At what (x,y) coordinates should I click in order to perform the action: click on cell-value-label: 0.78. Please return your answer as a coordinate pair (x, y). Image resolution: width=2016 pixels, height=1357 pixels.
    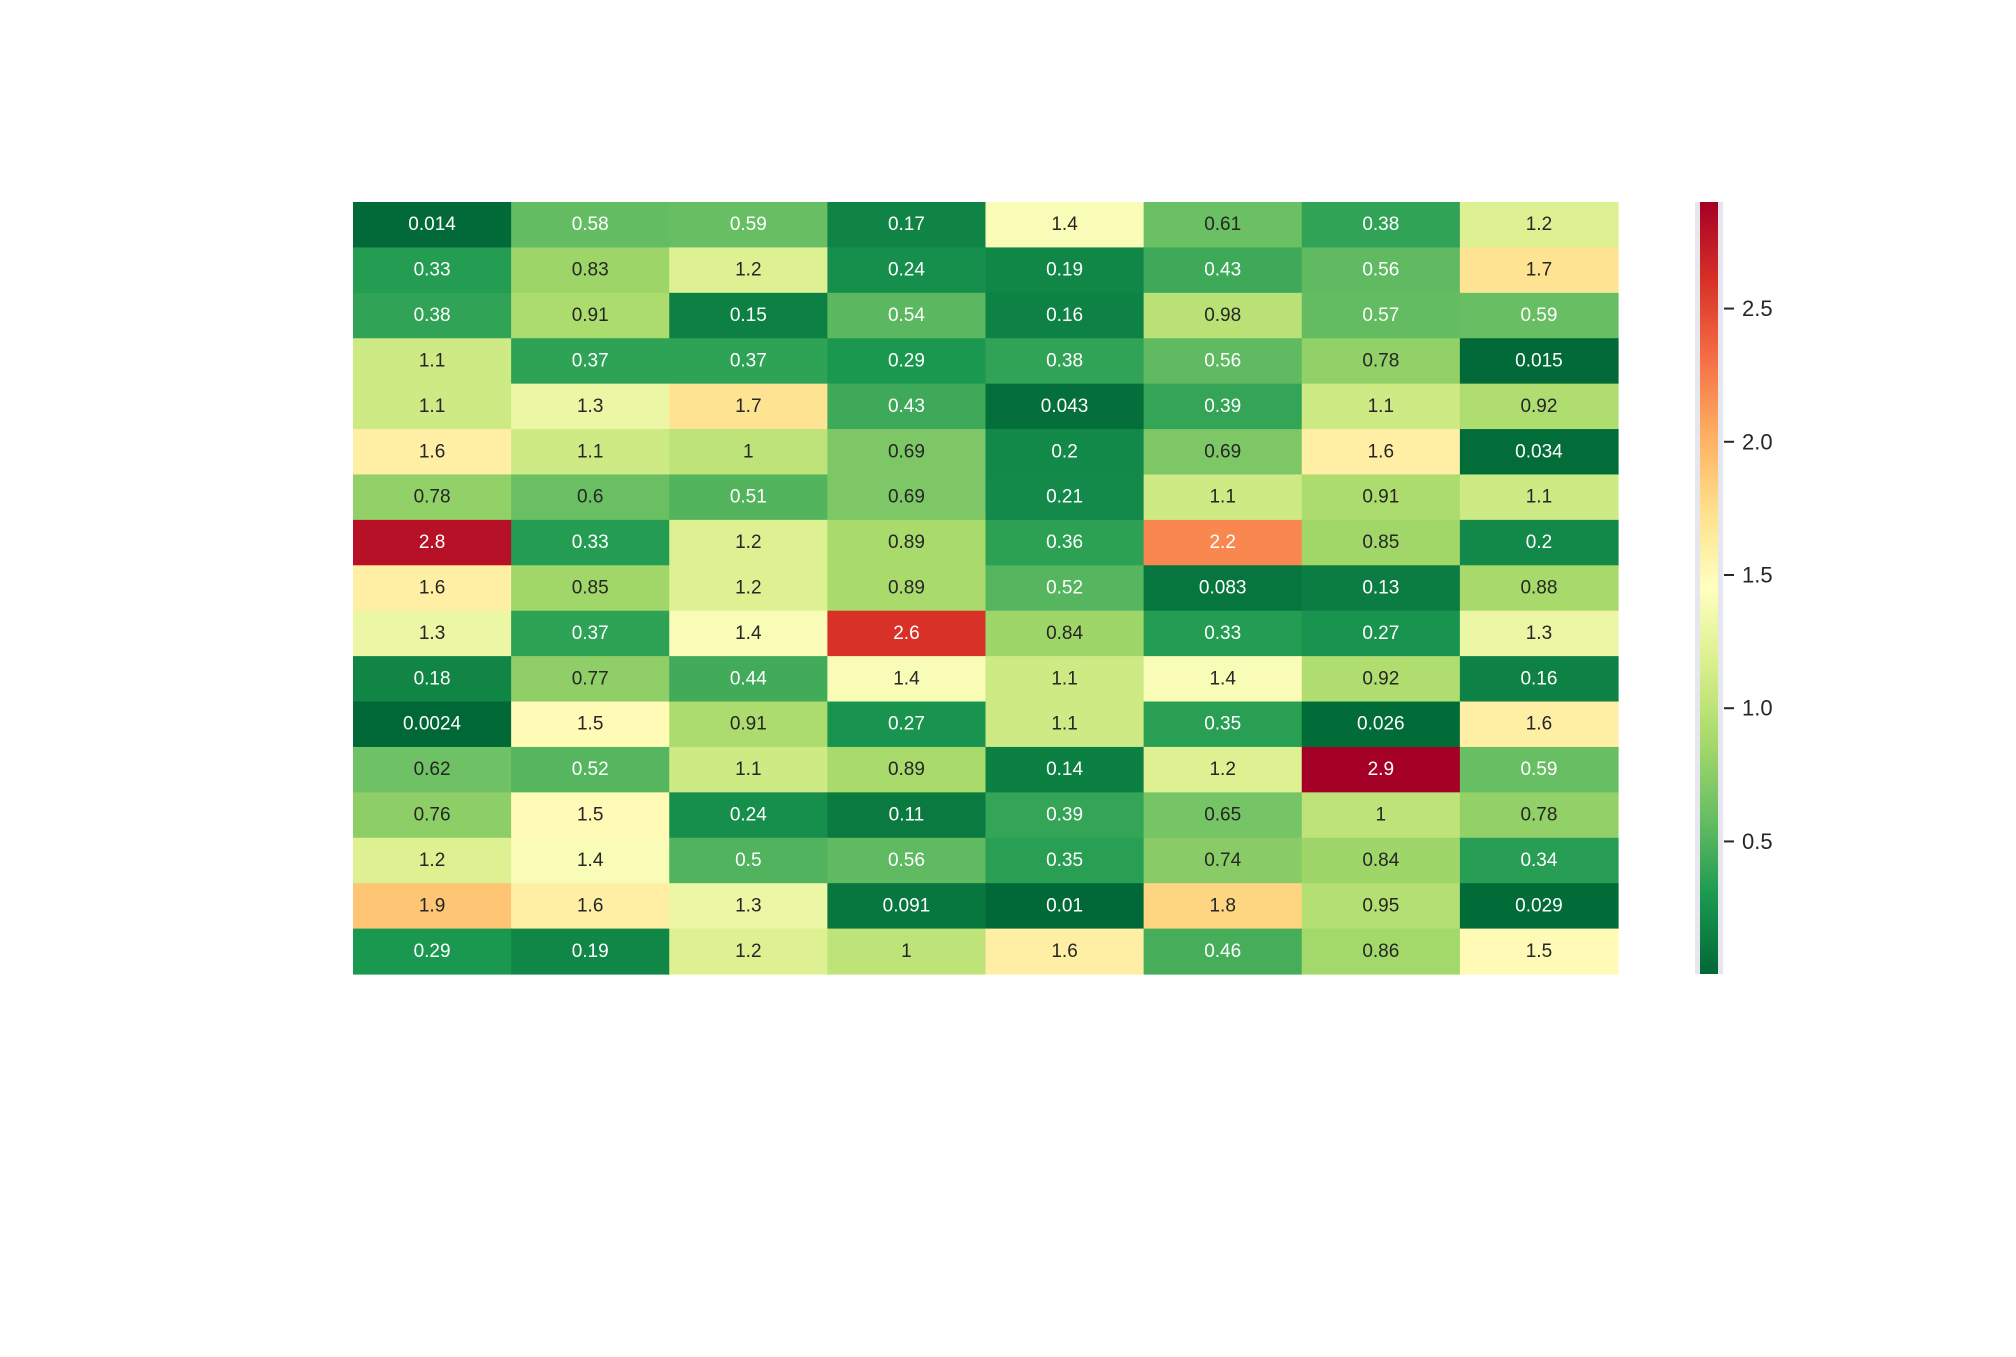
    Looking at the image, I should click on (1538, 815).